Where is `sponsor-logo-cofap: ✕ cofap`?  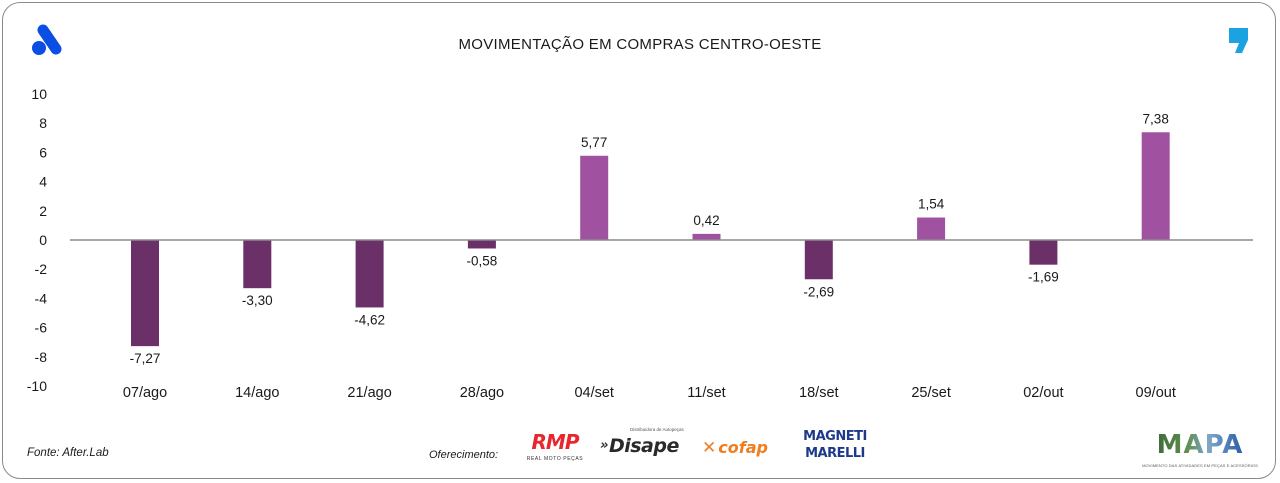 sponsor-logo-cofap: ✕ cofap is located at coordinates (749, 448).